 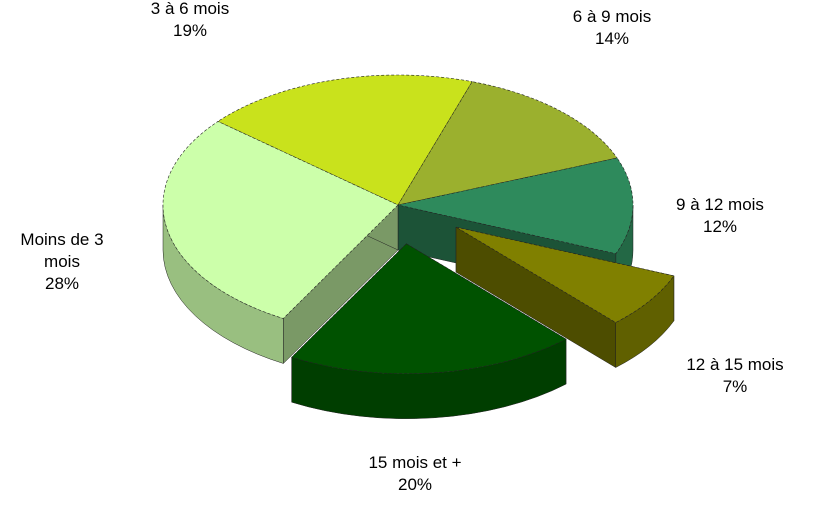 I want to click on slice-label-line: mois, so click(x=62, y=261).